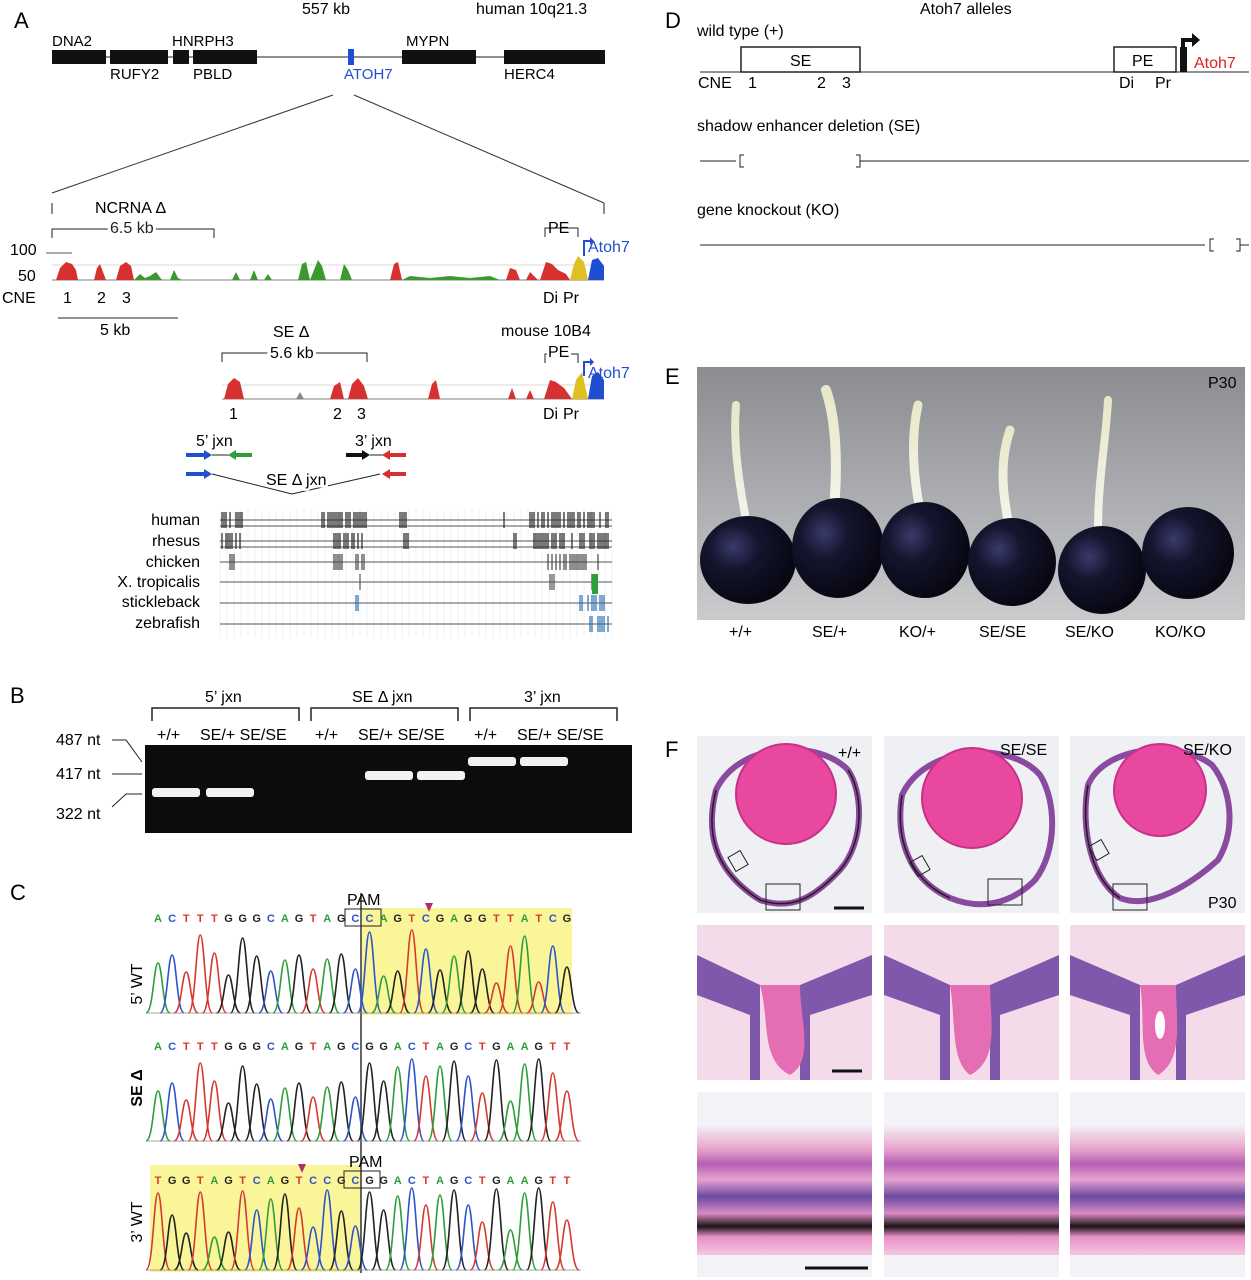 The height and width of the screenshot is (1280, 1251). I want to click on species-zebrafish: zebrafish, so click(167, 623).